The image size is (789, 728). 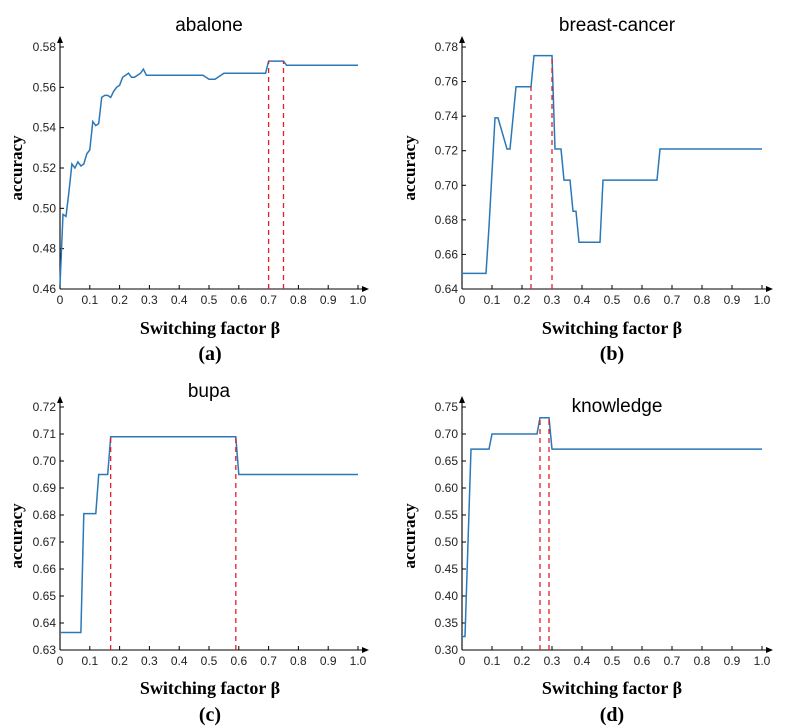 What do you see at coordinates (612, 715) in the screenshot?
I see `panel-label: (d)` at bounding box center [612, 715].